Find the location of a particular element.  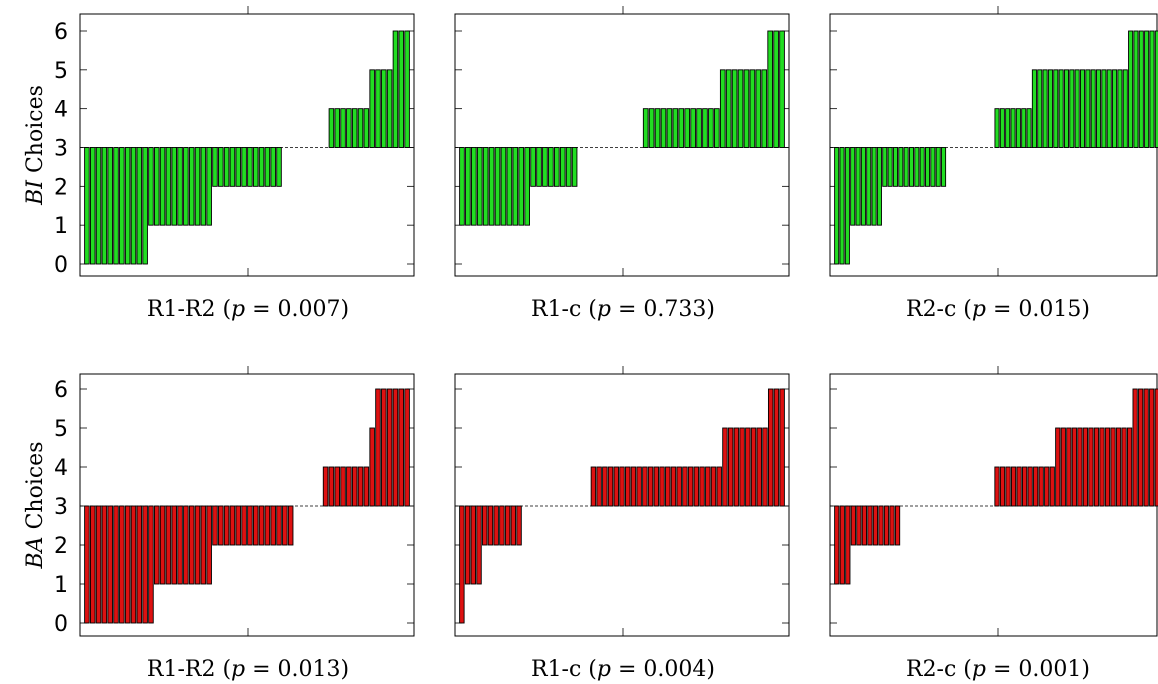

y-tick-label: 0 is located at coordinates (61, 265).